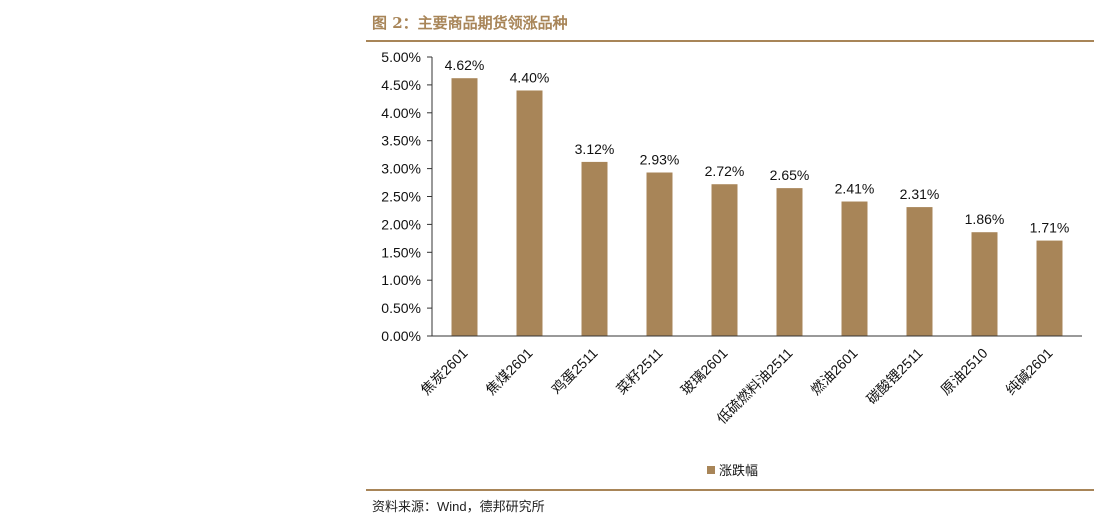  Describe the element at coordinates (595, 149) in the screenshot. I see `data-label: 3.12%` at that location.